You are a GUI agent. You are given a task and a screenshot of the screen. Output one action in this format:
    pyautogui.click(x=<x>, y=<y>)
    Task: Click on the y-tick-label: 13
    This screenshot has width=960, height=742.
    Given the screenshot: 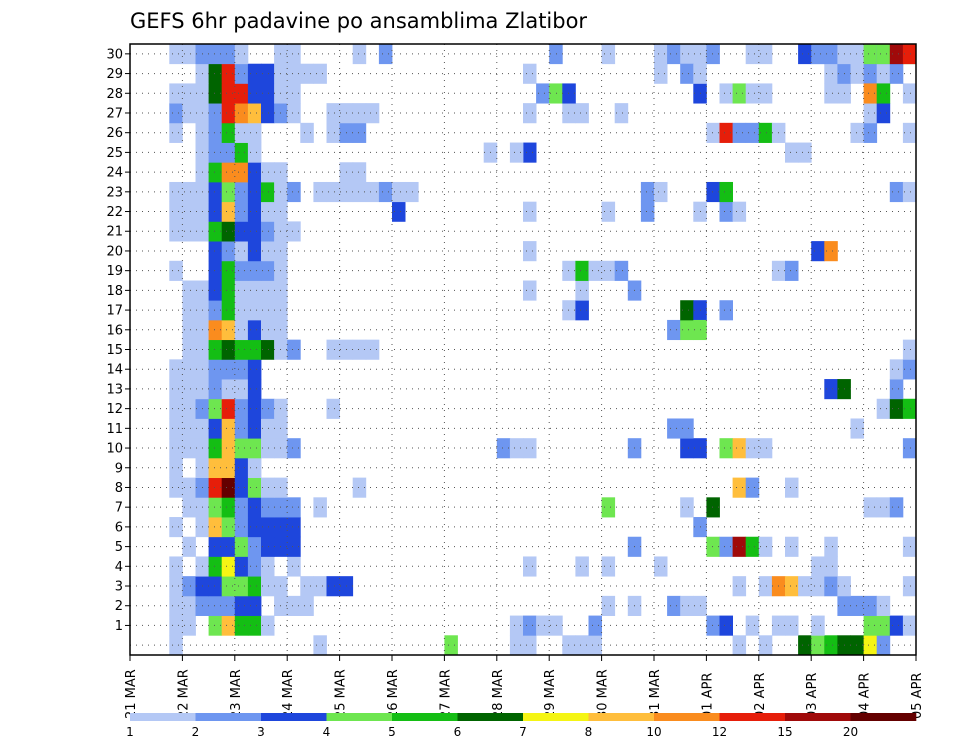 What is the action you would take?
    pyautogui.click(x=114, y=389)
    